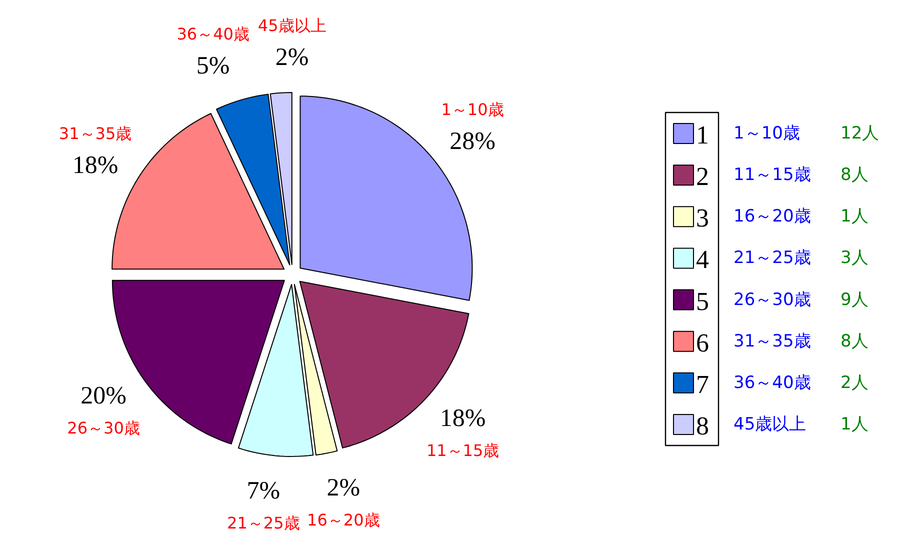 Image resolution: width=901 pixels, height=554 pixels. I want to click on legend-label: 45歳以上, so click(770, 424).